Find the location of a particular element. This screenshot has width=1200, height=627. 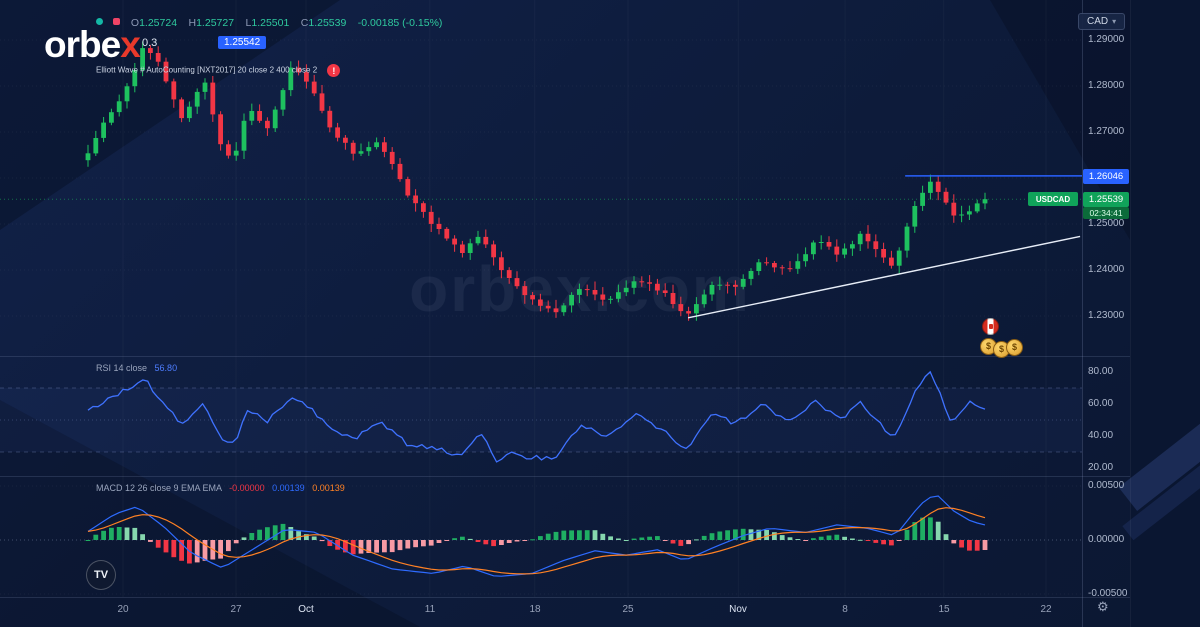

axis-label: 1.23000 is located at coordinates (1106, 315).